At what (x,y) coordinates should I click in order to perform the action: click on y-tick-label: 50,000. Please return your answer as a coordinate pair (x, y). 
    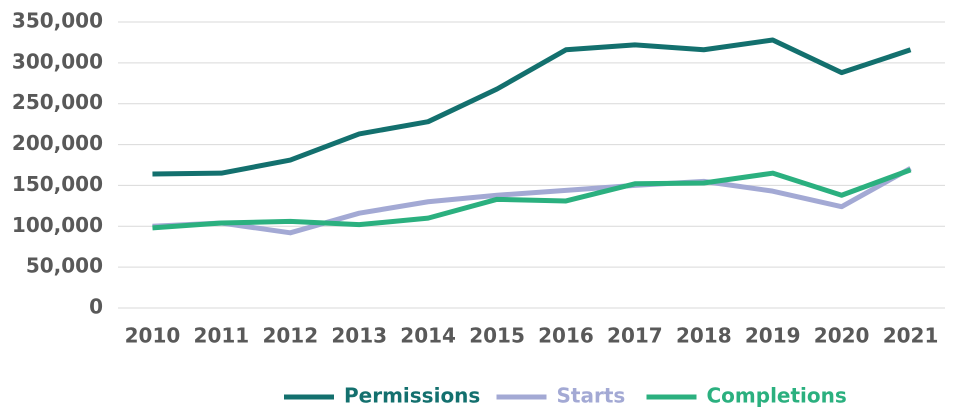
    Looking at the image, I should click on (64, 266).